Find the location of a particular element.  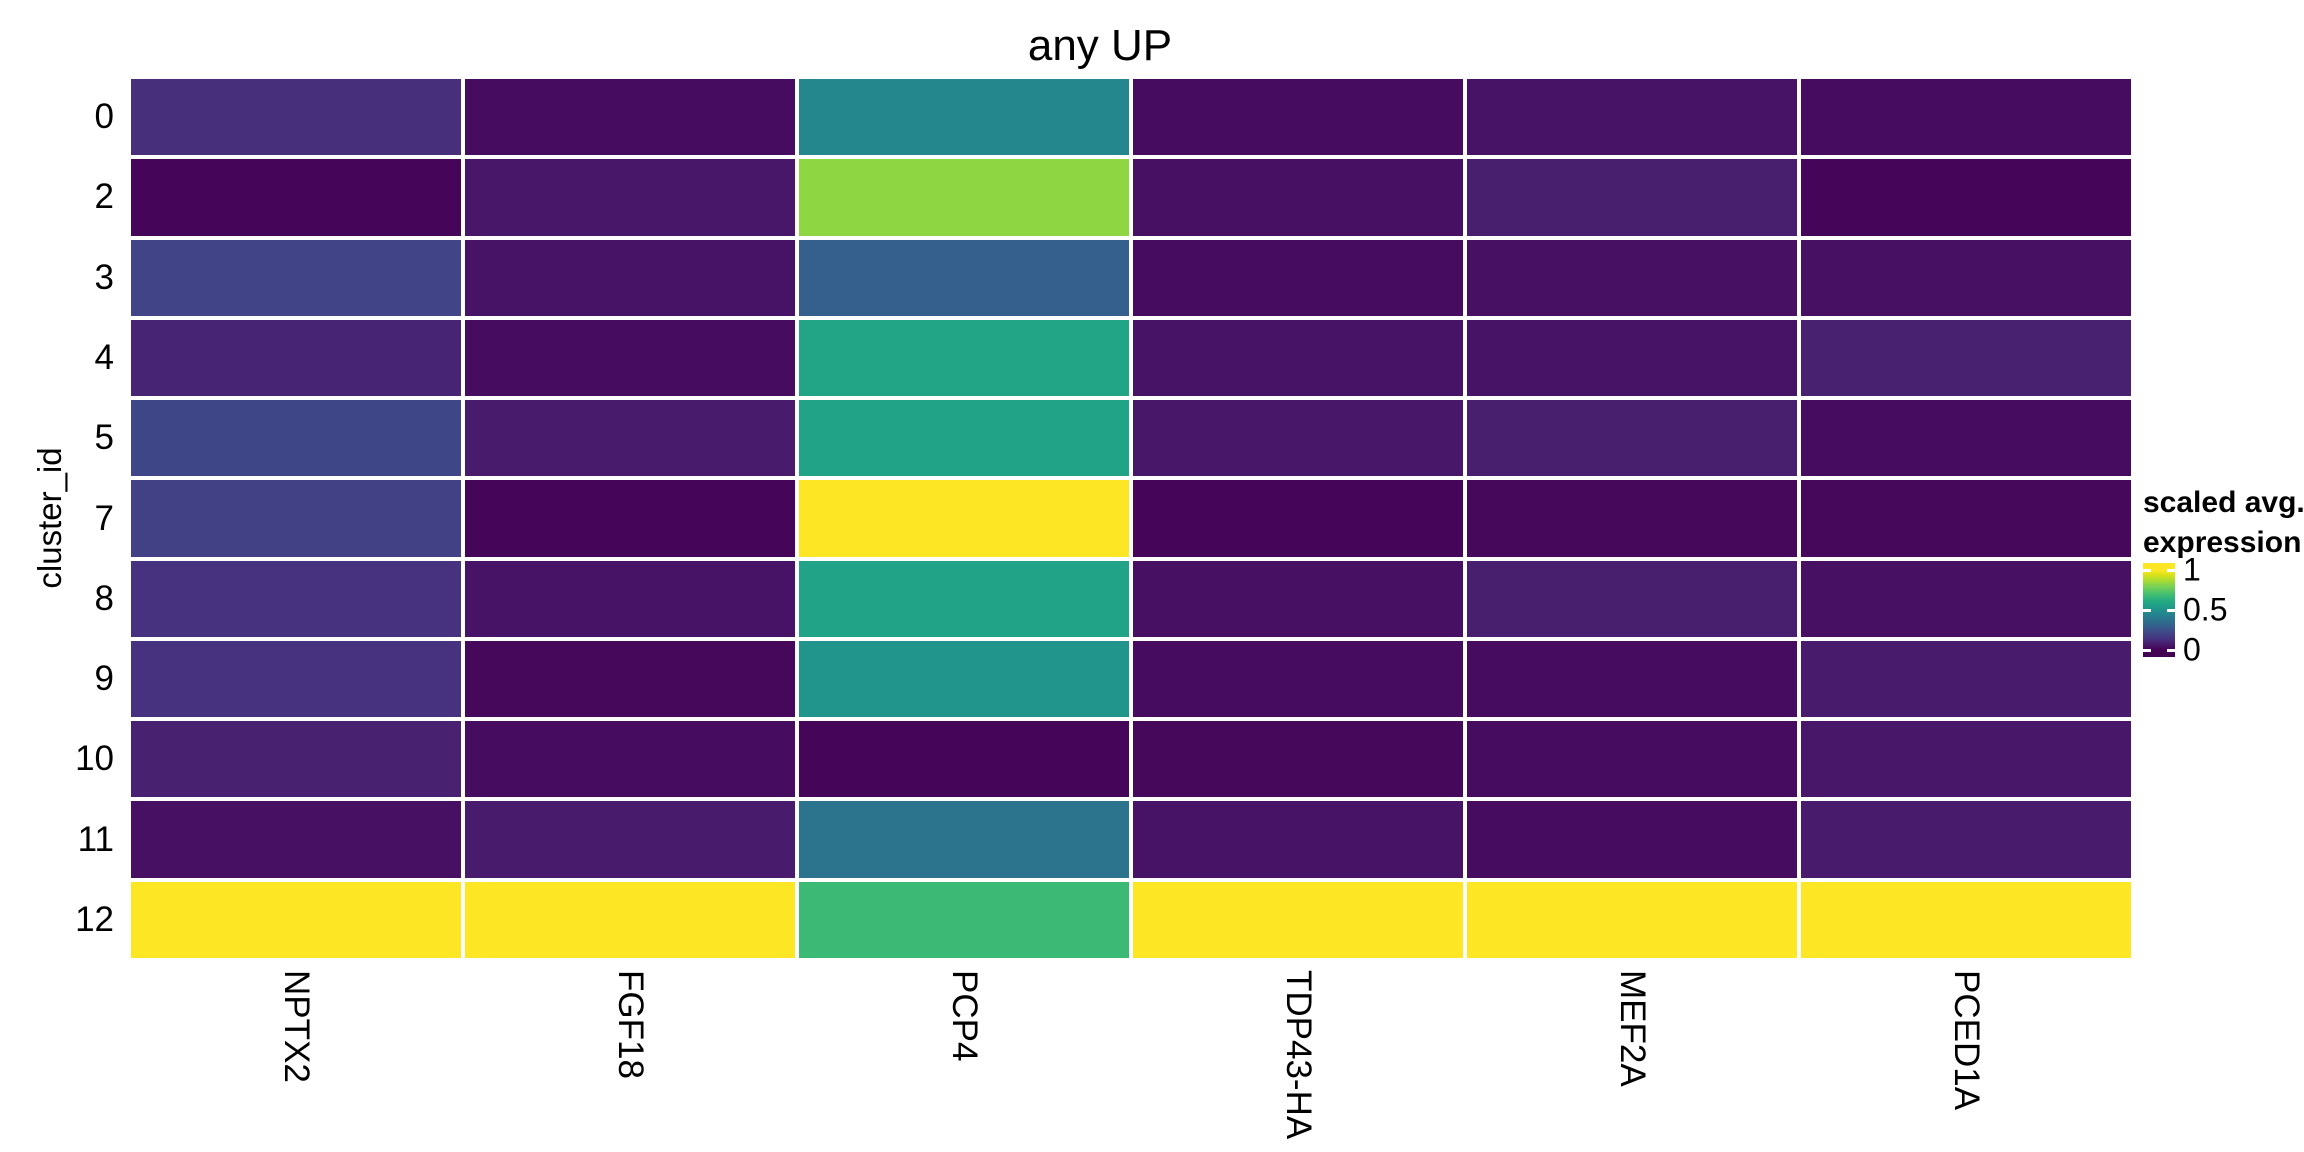

legend-title-line2: expression is located at coordinates (2222, 542).